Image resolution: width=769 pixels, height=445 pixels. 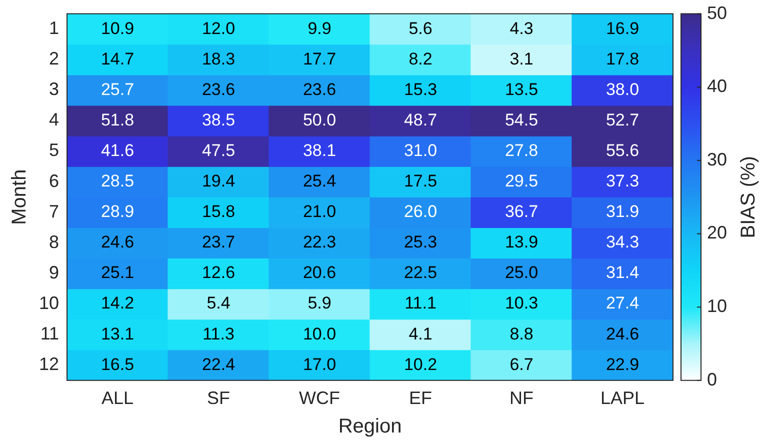 What do you see at coordinates (117, 28) in the screenshot?
I see `data-label: 10.9` at bounding box center [117, 28].